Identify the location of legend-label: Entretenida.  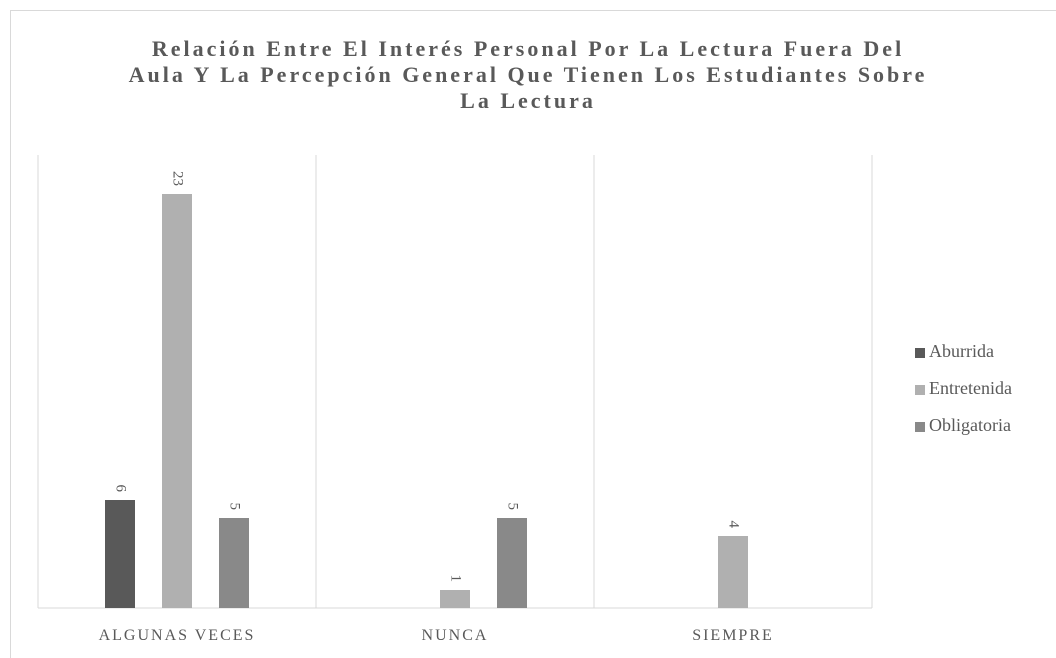
(970, 388).